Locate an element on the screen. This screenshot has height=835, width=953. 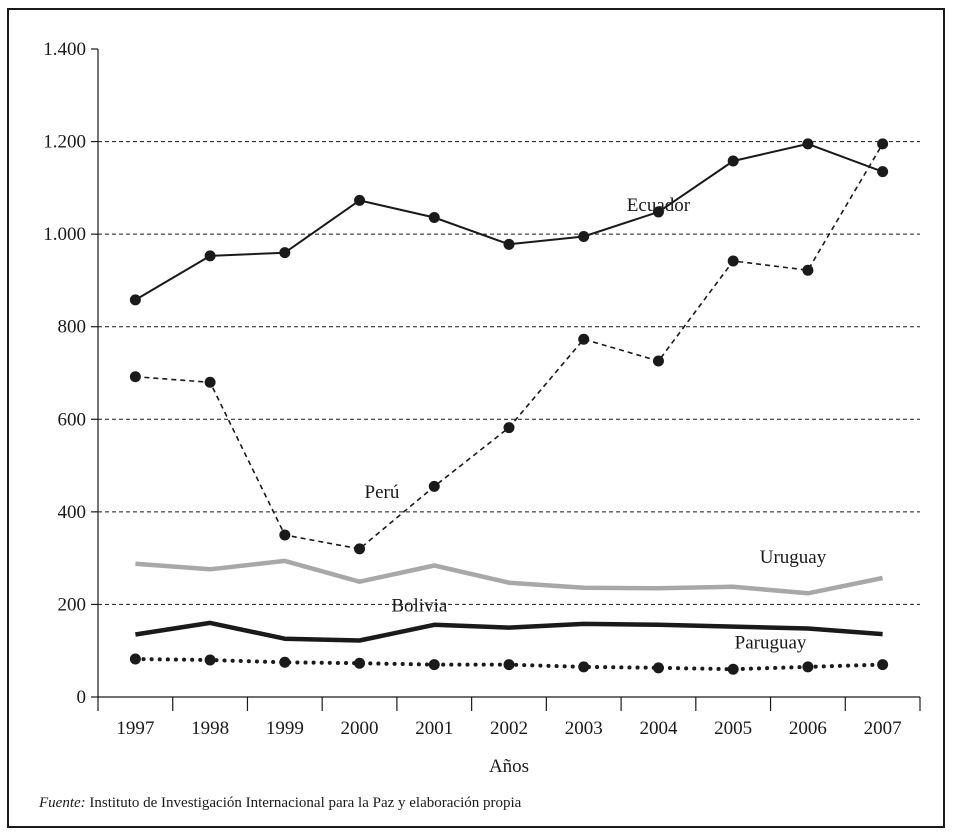
x-tick-label: 2000 is located at coordinates (360, 728).